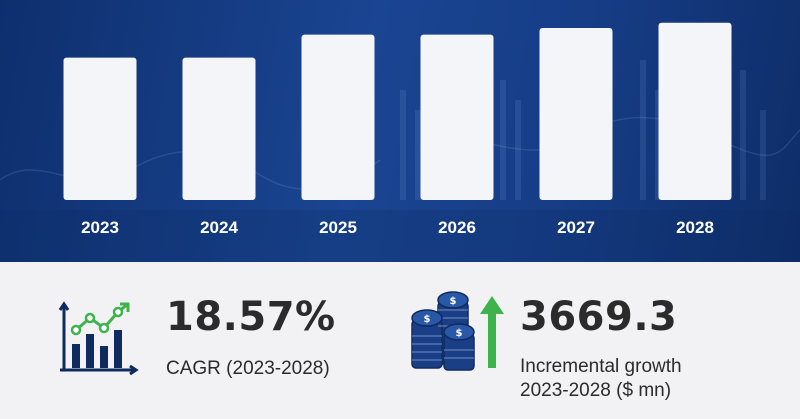 This screenshot has height=419, width=800. What do you see at coordinates (596, 390) in the screenshot?
I see `incremental-label-line2: 2023-2028 ($ mn)` at bounding box center [596, 390].